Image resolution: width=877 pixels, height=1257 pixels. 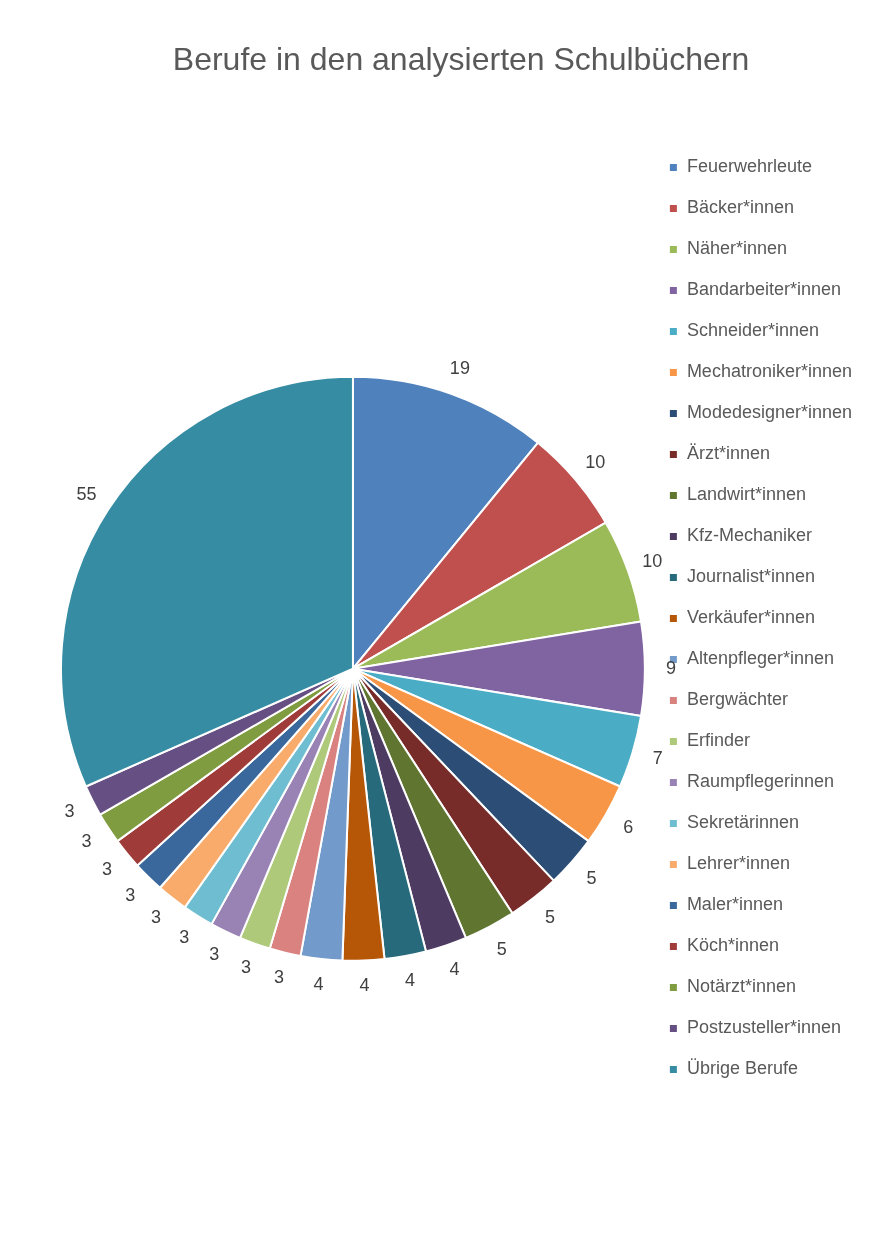 I want to click on data-label: 19, so click(x=459, y=368).